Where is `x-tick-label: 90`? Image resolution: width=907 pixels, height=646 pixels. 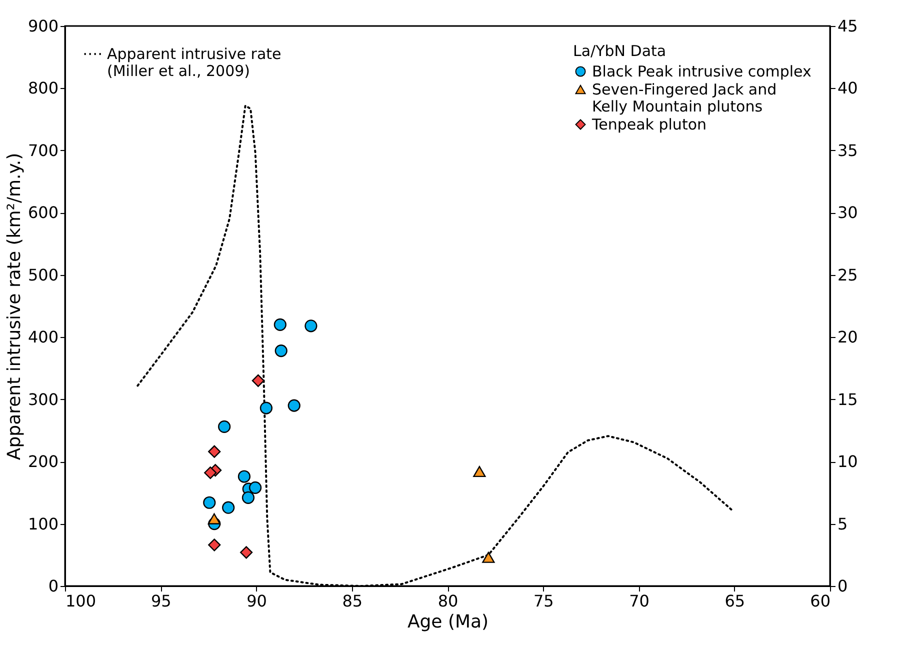
x-tick-label: 90 is located at coordinates (256, 601).